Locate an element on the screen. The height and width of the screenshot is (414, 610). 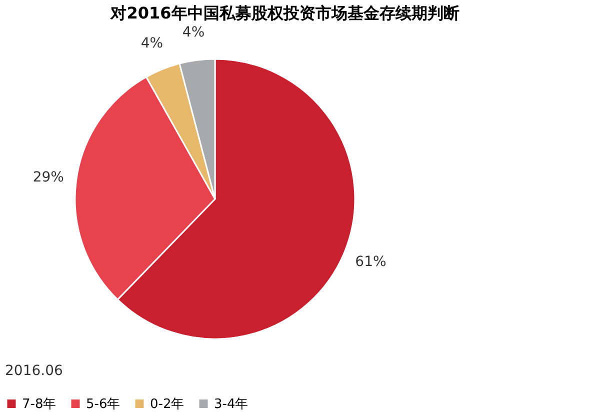
legend-label: 7-8年 is located at coordinates (39, 404).